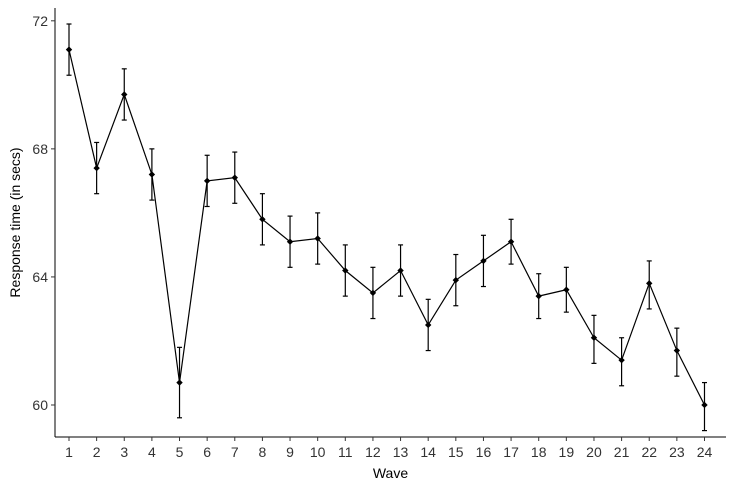 The width and height of the screenshot is (731, 490). What do you see at coordinates (511, 452) in the screenshot?
I see `x-tick-label: 17` at bounding box center [511, 452].